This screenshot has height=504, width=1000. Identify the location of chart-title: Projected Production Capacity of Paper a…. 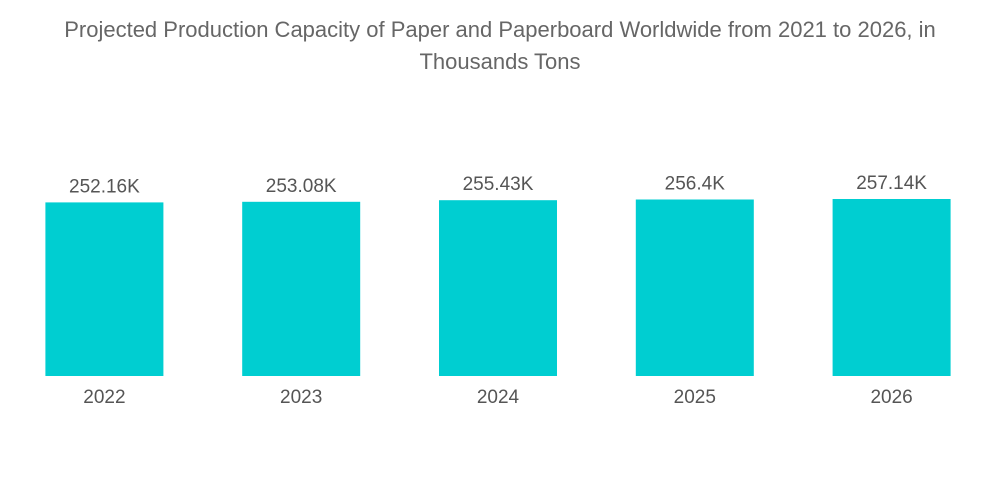
(500, 46).